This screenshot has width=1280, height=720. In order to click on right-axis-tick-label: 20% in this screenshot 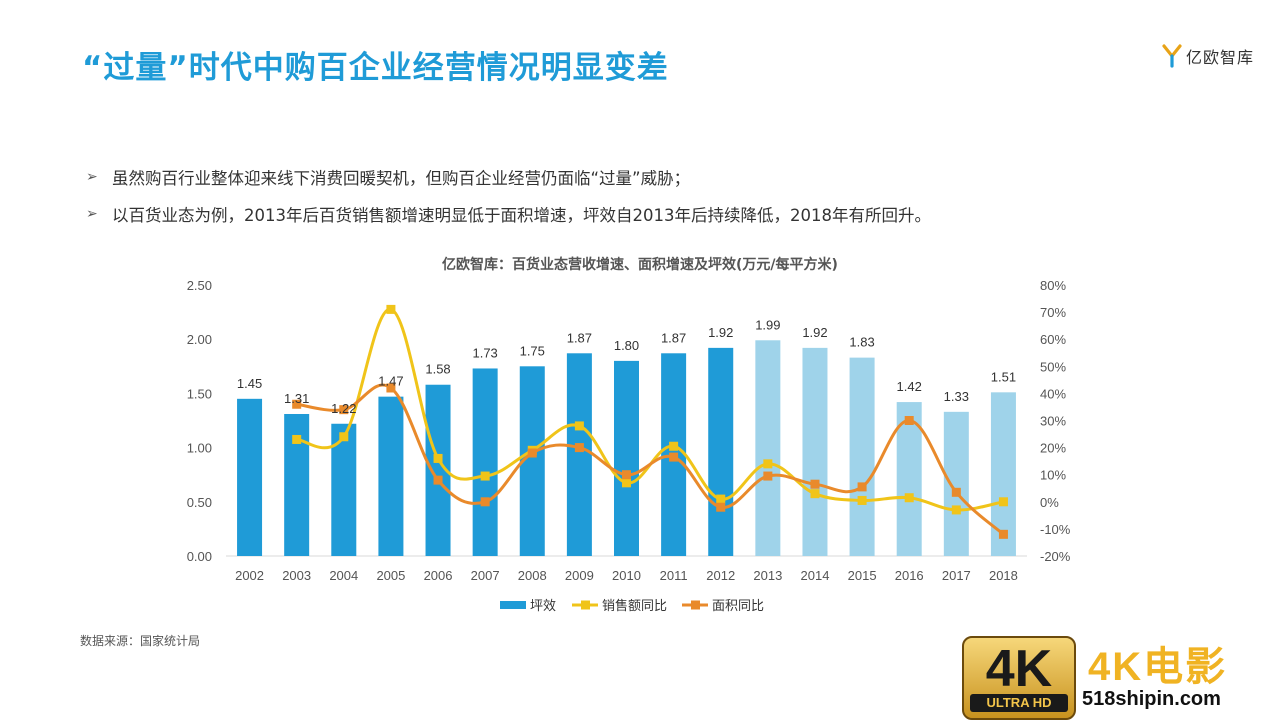, I will do `click(1053, 448)`.